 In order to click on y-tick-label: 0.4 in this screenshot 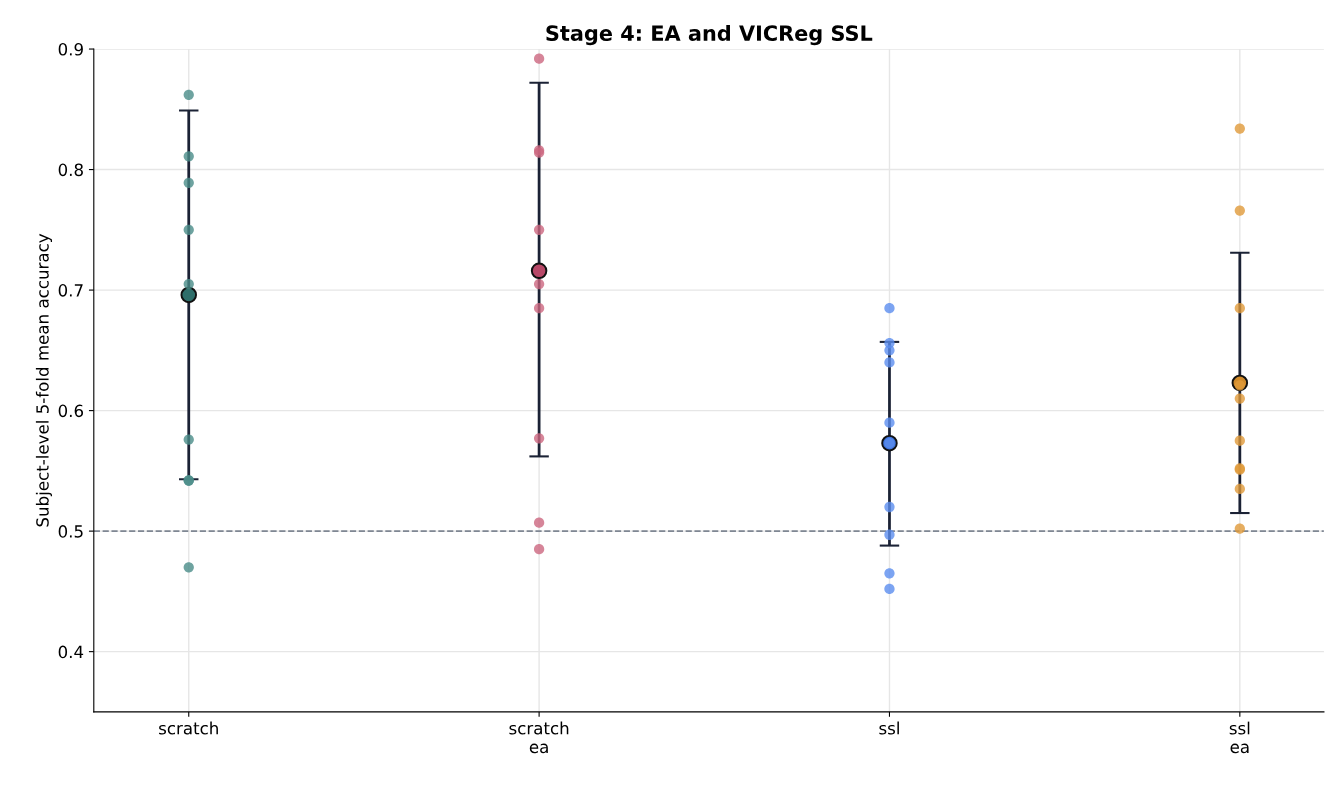, I will do `click(71, 652)`.